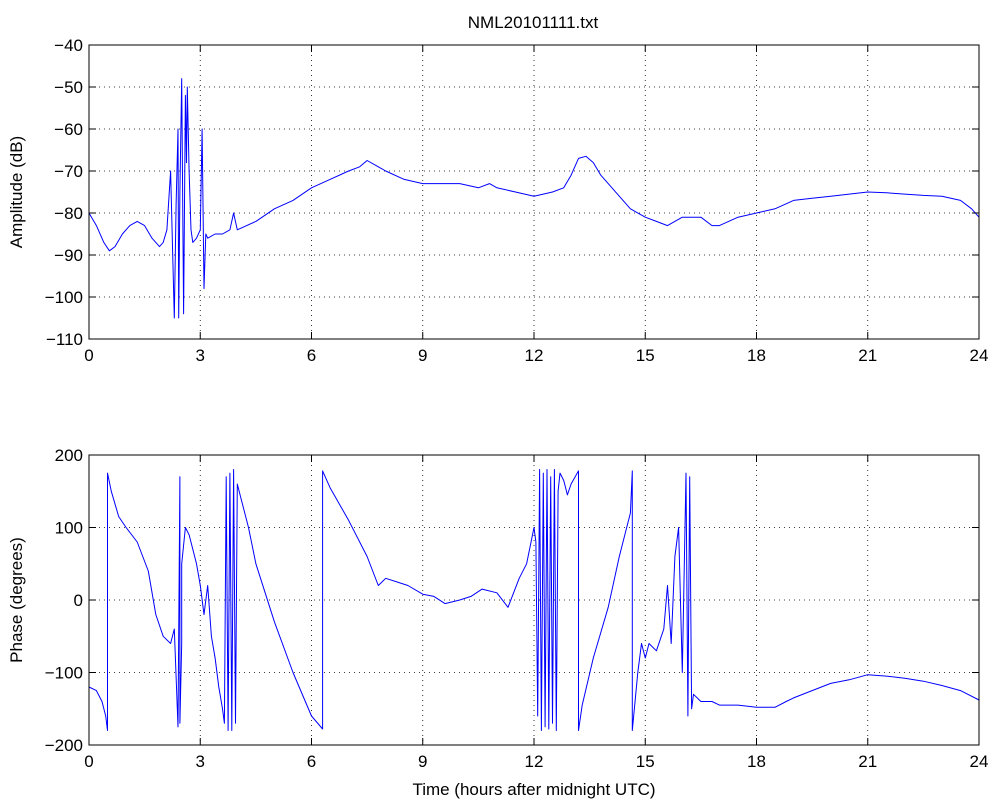 Image resolution: width=998 pixels, height=806 pixels. What do you see at coordinates (533, 789) in the screenshot?
I see `phase-x-axis-label: Time (hours after midnight UTC)` at bounding box center [533, 789].